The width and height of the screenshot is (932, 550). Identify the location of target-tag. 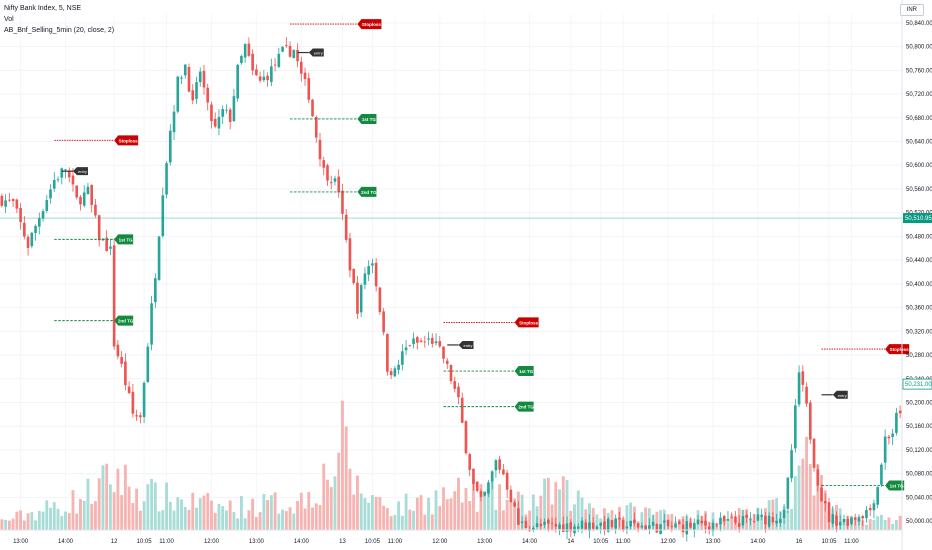
(367, 191).